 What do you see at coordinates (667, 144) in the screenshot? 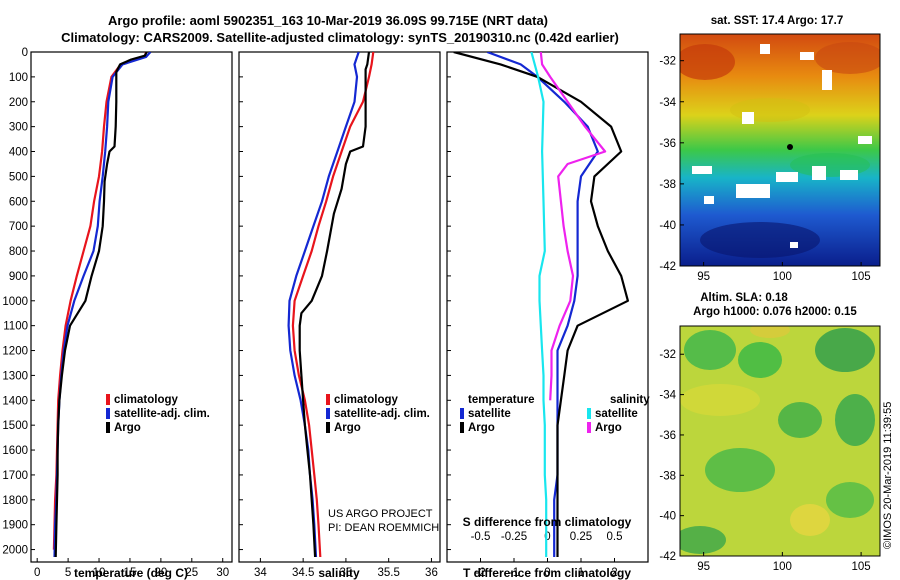
I see `map-lat-label: -36` at bounding box center [667, 144].